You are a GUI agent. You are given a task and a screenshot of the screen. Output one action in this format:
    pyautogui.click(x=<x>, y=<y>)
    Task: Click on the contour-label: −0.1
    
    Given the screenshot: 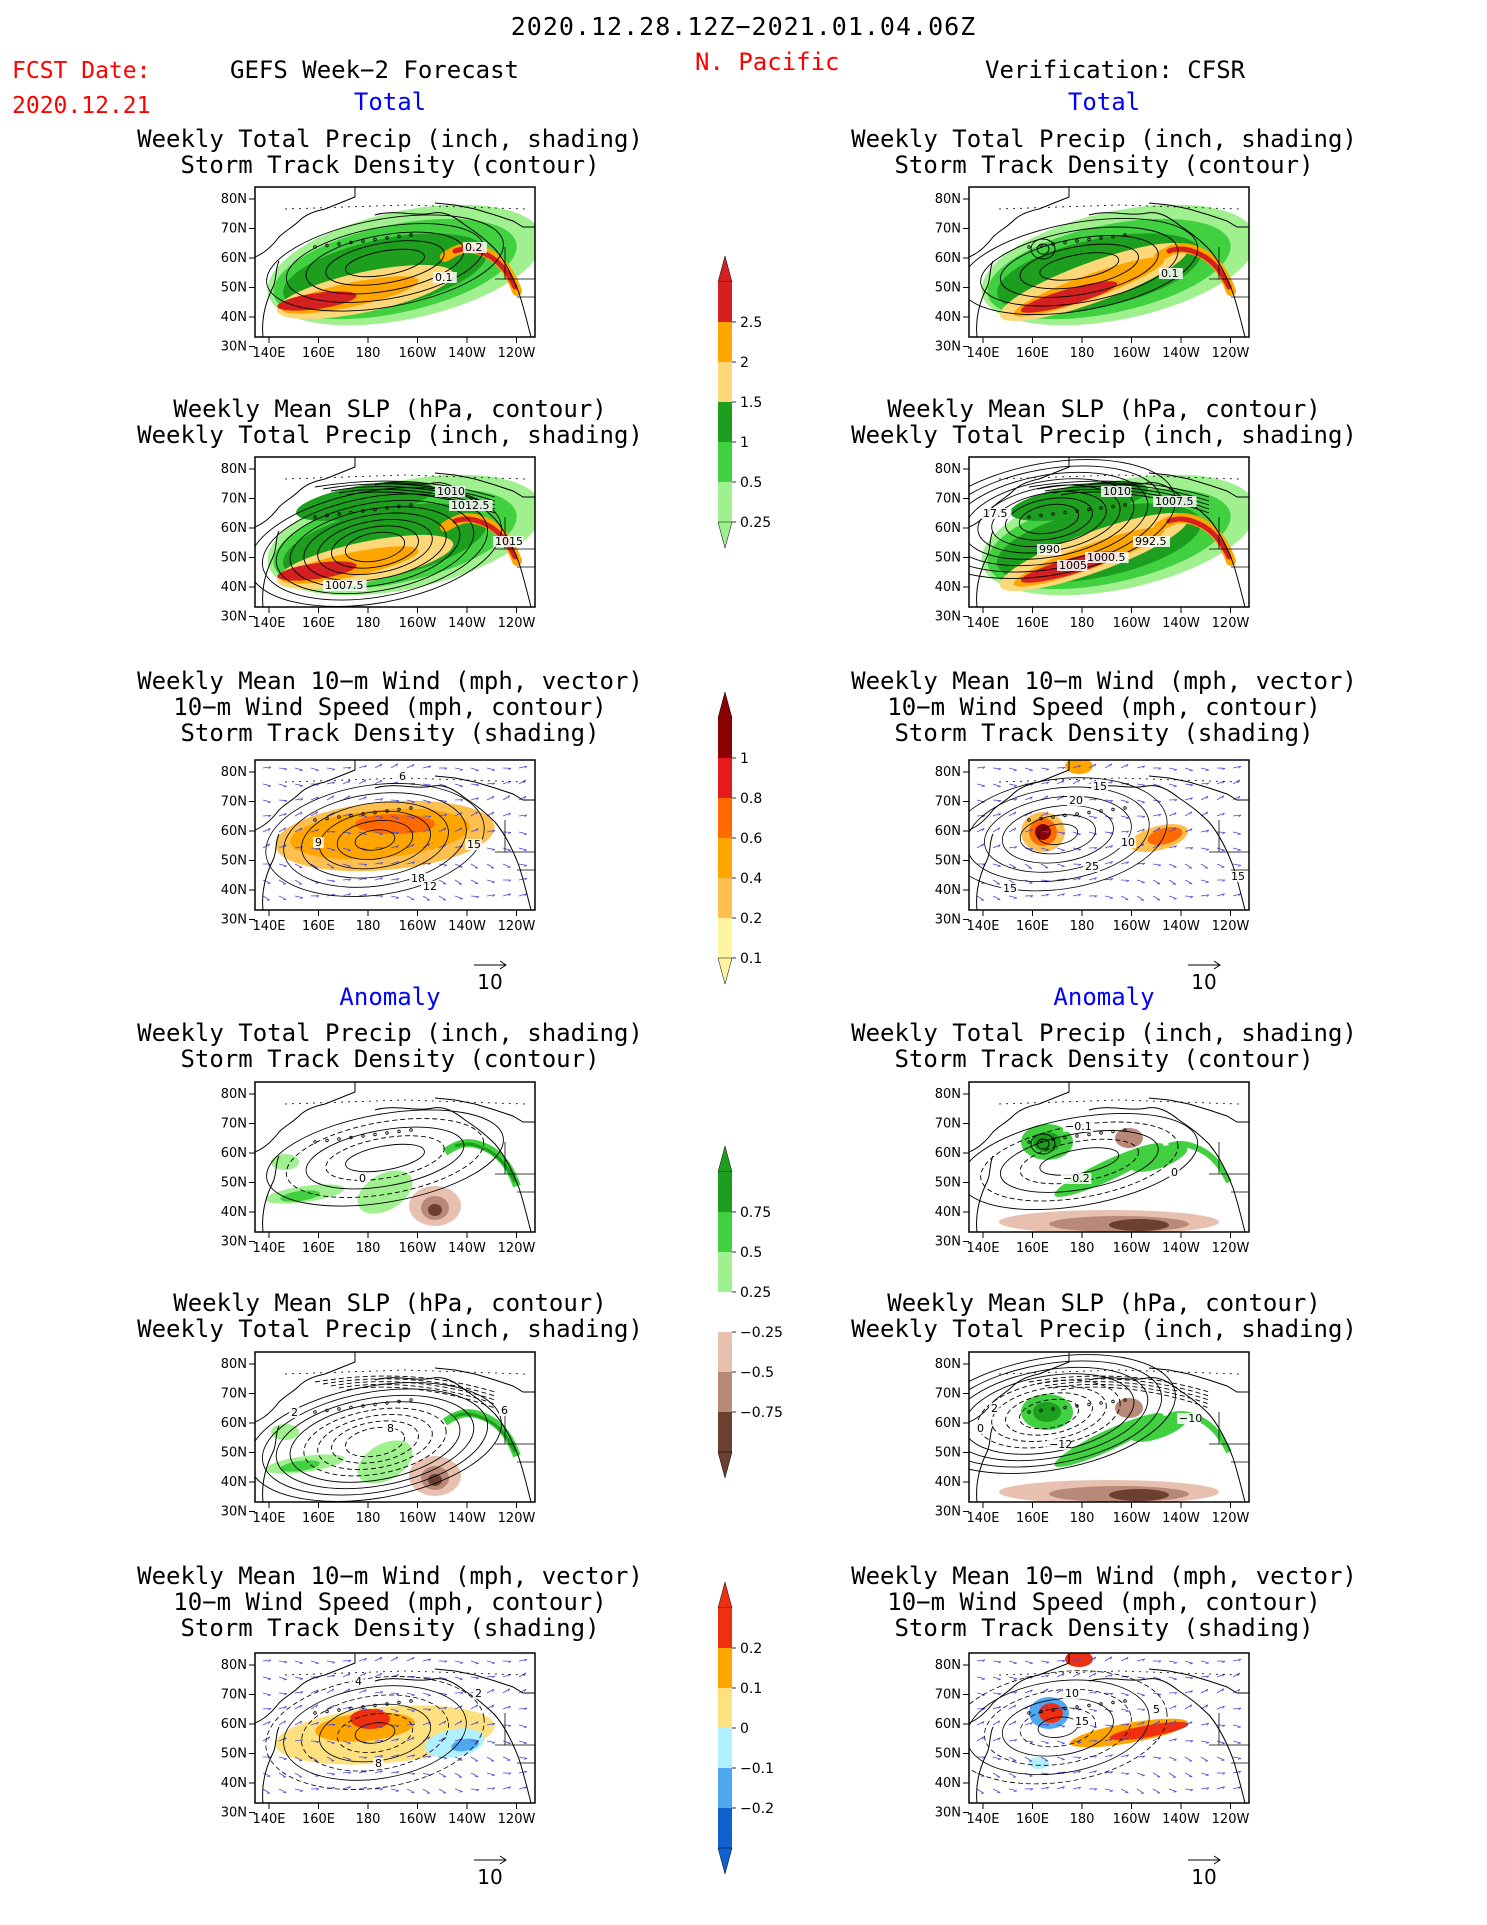 What is the action you would take?
    pyautogui.click(x=1078, y=1126)
    